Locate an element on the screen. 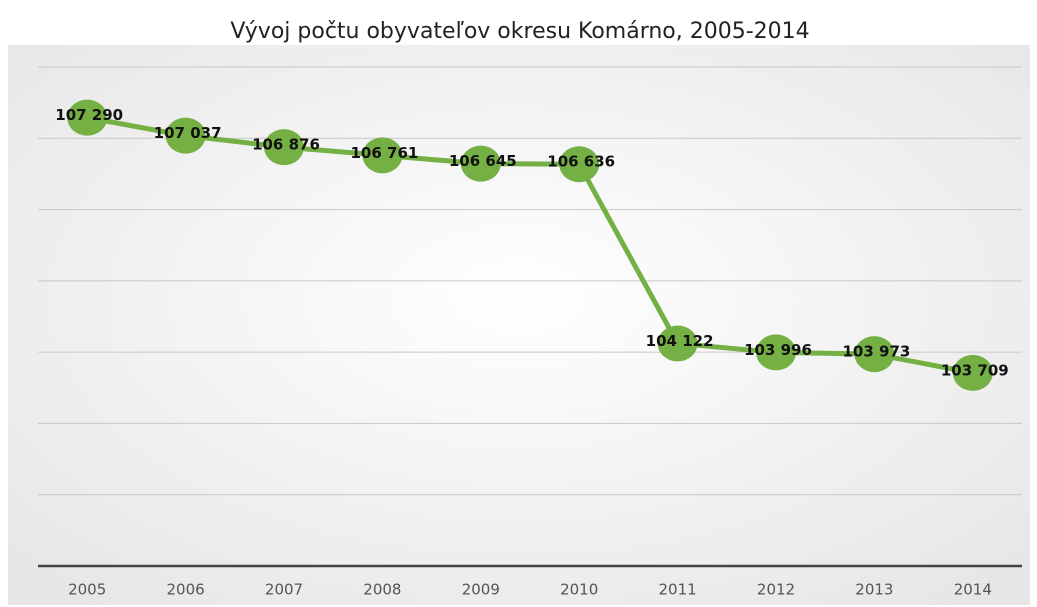 Image resolution: width=1037 pixels, height=607 pixels. data-label: 103 973 is located at coordinates (876, 352).